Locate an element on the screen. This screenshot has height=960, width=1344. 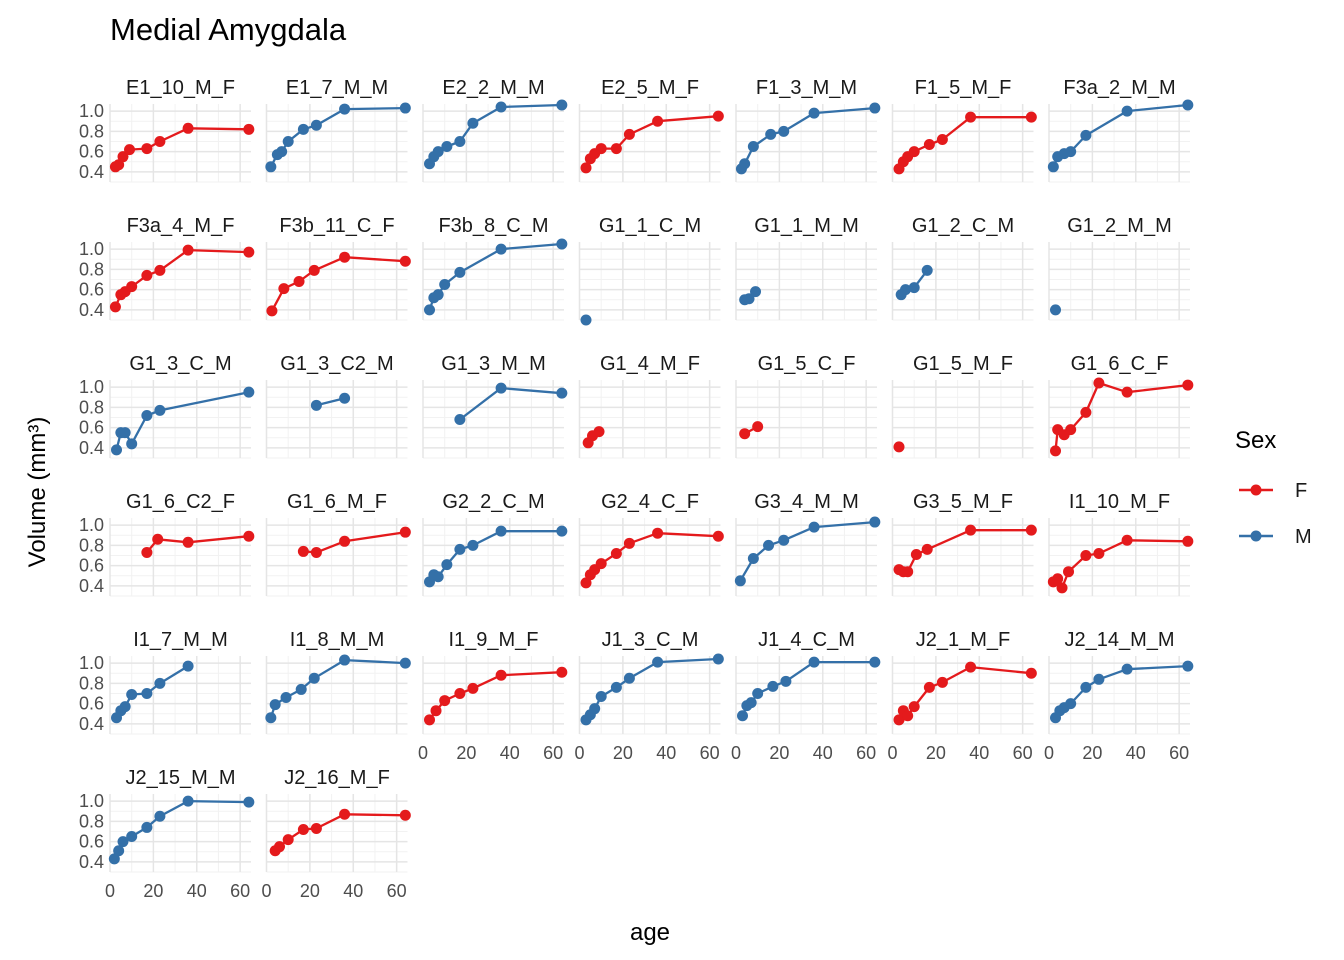
facet-panel: J1_4_C_M 0 20 40 60 is located at coordinates (806, 696).